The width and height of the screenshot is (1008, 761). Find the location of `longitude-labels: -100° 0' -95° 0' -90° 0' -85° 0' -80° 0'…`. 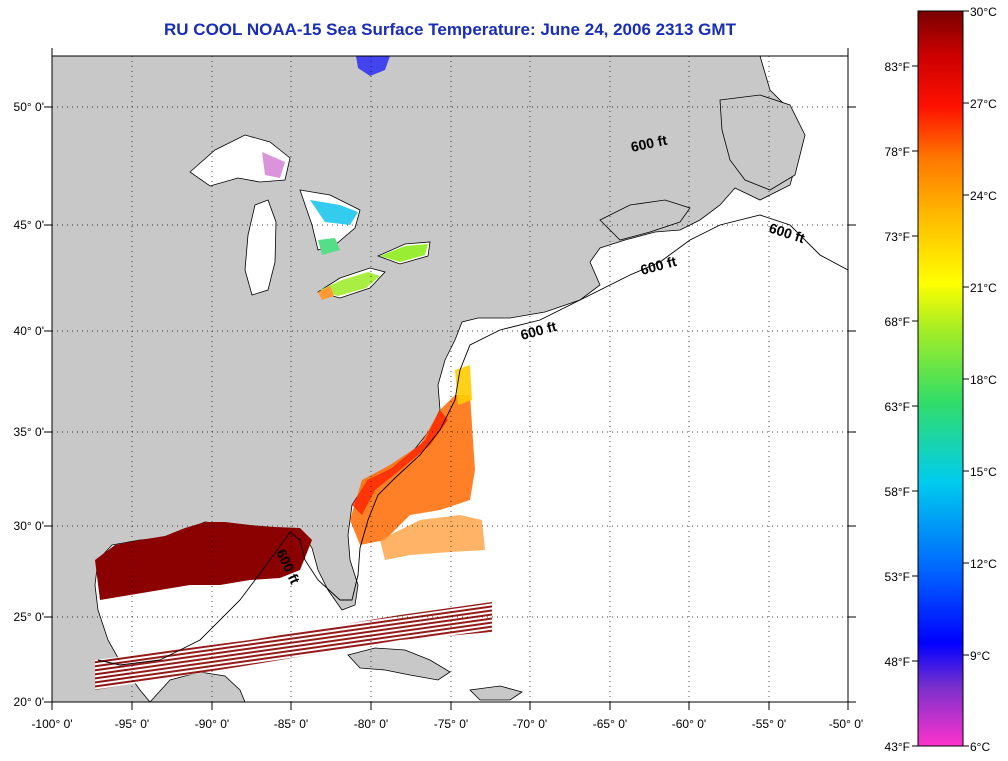

longitude-labels: -100° 0' -95° 0' -90° 0' -85° 0' -80° 0'… is located at coordinates (447, 724).